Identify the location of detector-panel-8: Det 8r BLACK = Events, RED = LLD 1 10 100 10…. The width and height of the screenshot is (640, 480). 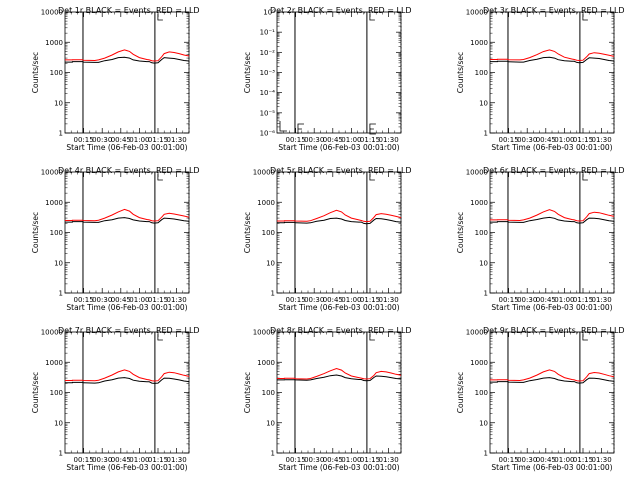
(327, 399).